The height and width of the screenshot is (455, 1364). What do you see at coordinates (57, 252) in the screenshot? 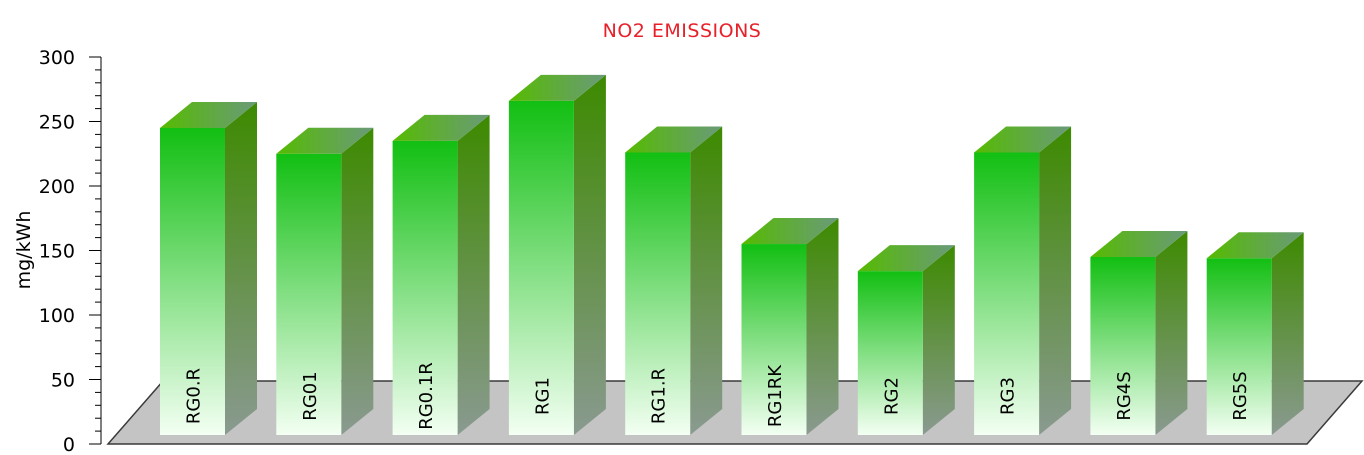
I see `y-tick-label: 150` at bounding box center [57, 252].